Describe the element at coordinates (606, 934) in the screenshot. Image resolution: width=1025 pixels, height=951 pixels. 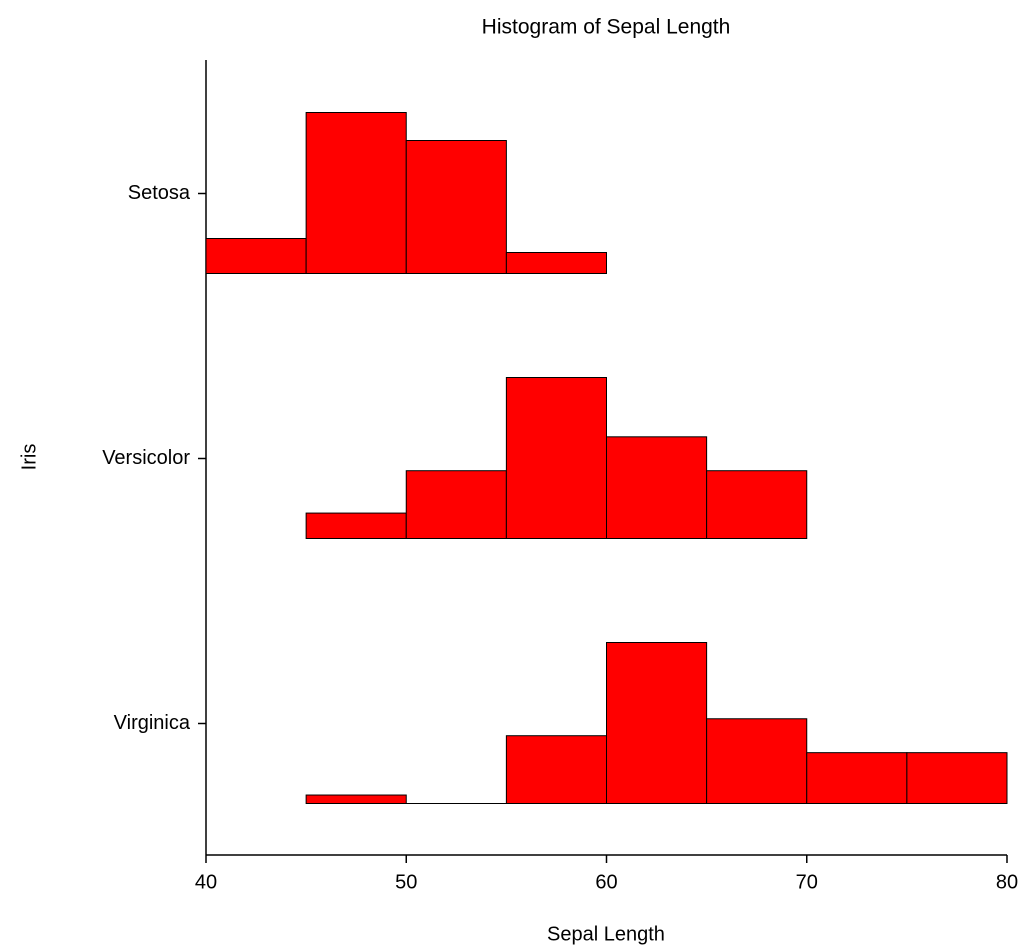
I see `x-axis-label: Sepal Length` at that location.